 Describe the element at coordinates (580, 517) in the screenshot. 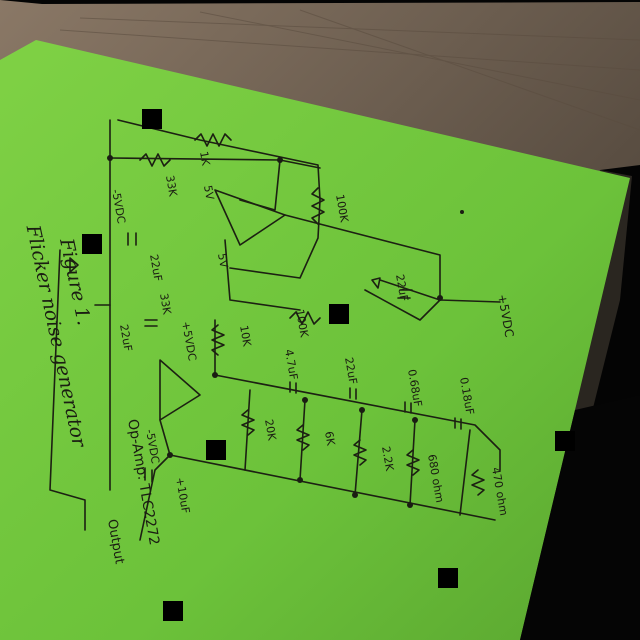

I see `shadow` at that location.